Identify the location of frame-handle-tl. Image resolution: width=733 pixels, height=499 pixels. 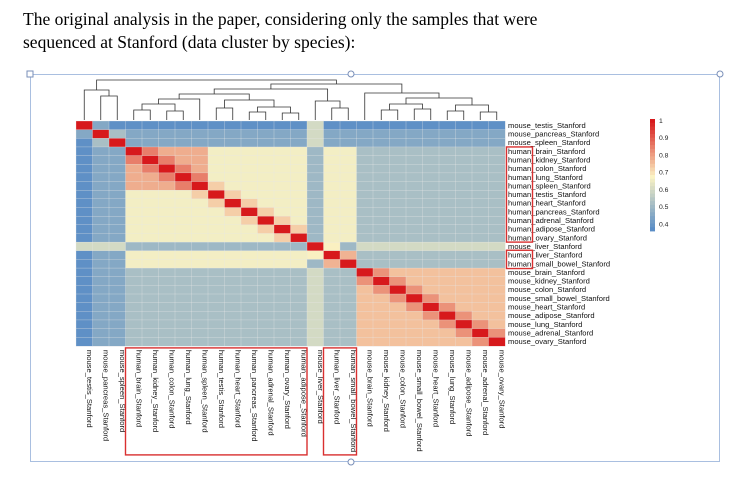
(30, 74).